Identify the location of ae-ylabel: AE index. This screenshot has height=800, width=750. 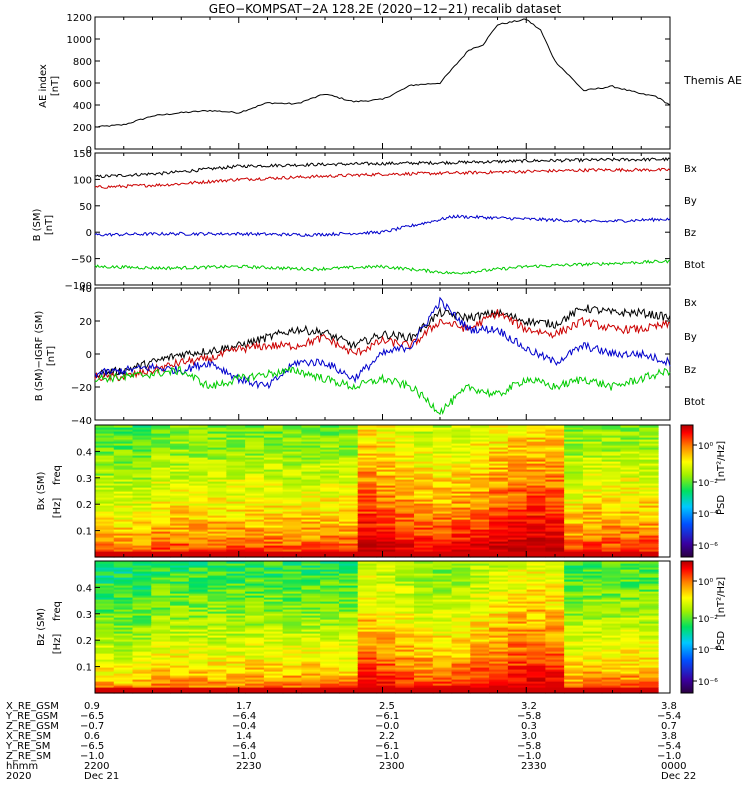
(43, 86).